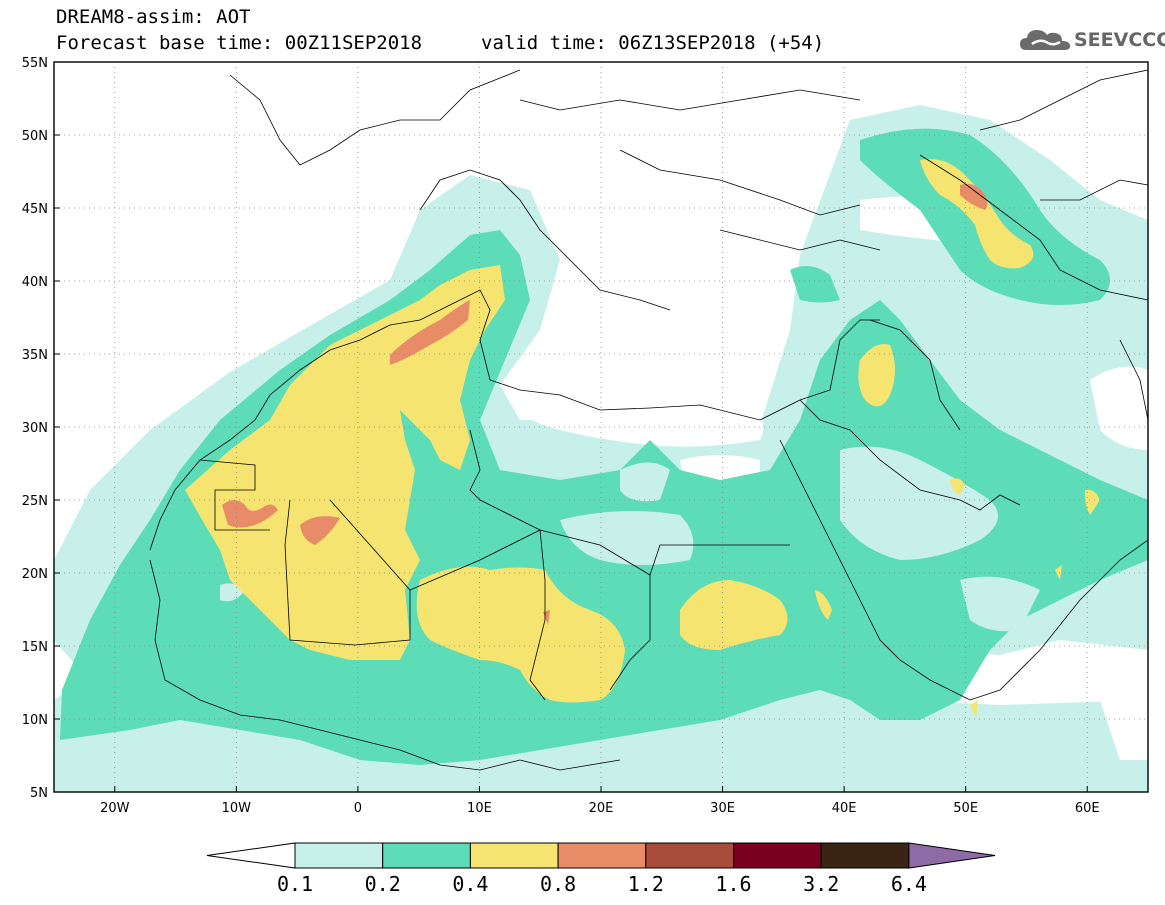  I want to click on colorbar-low-arrow, so click(251, 855).